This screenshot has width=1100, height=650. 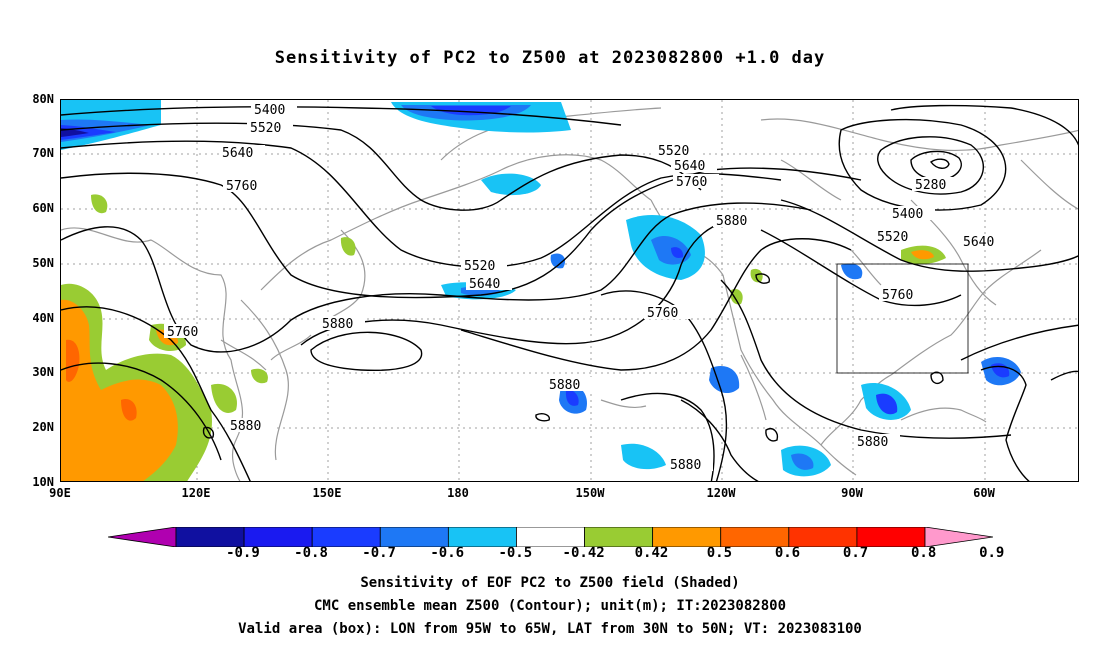 What do you see at coordinates (984, 493) in the screenshot?
I see `lon-label: 60W` at bounding box center [984, 493].